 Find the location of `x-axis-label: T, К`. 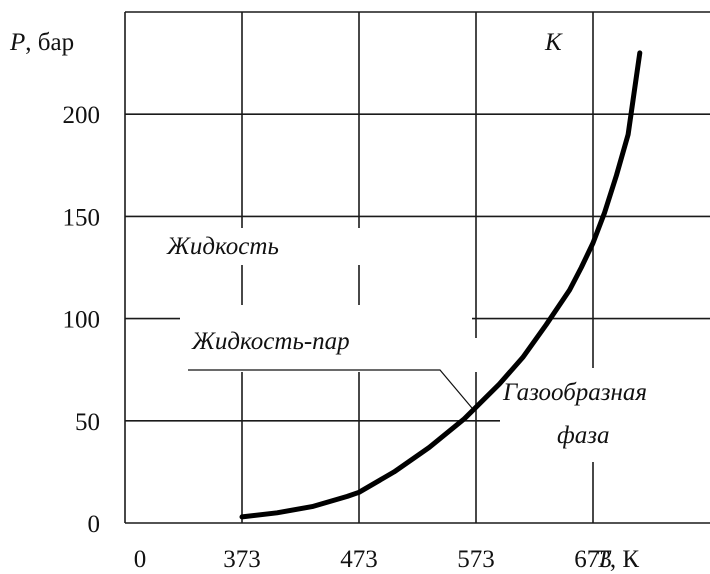

x-axis-label: T, К is located at coordinates (617, 559).